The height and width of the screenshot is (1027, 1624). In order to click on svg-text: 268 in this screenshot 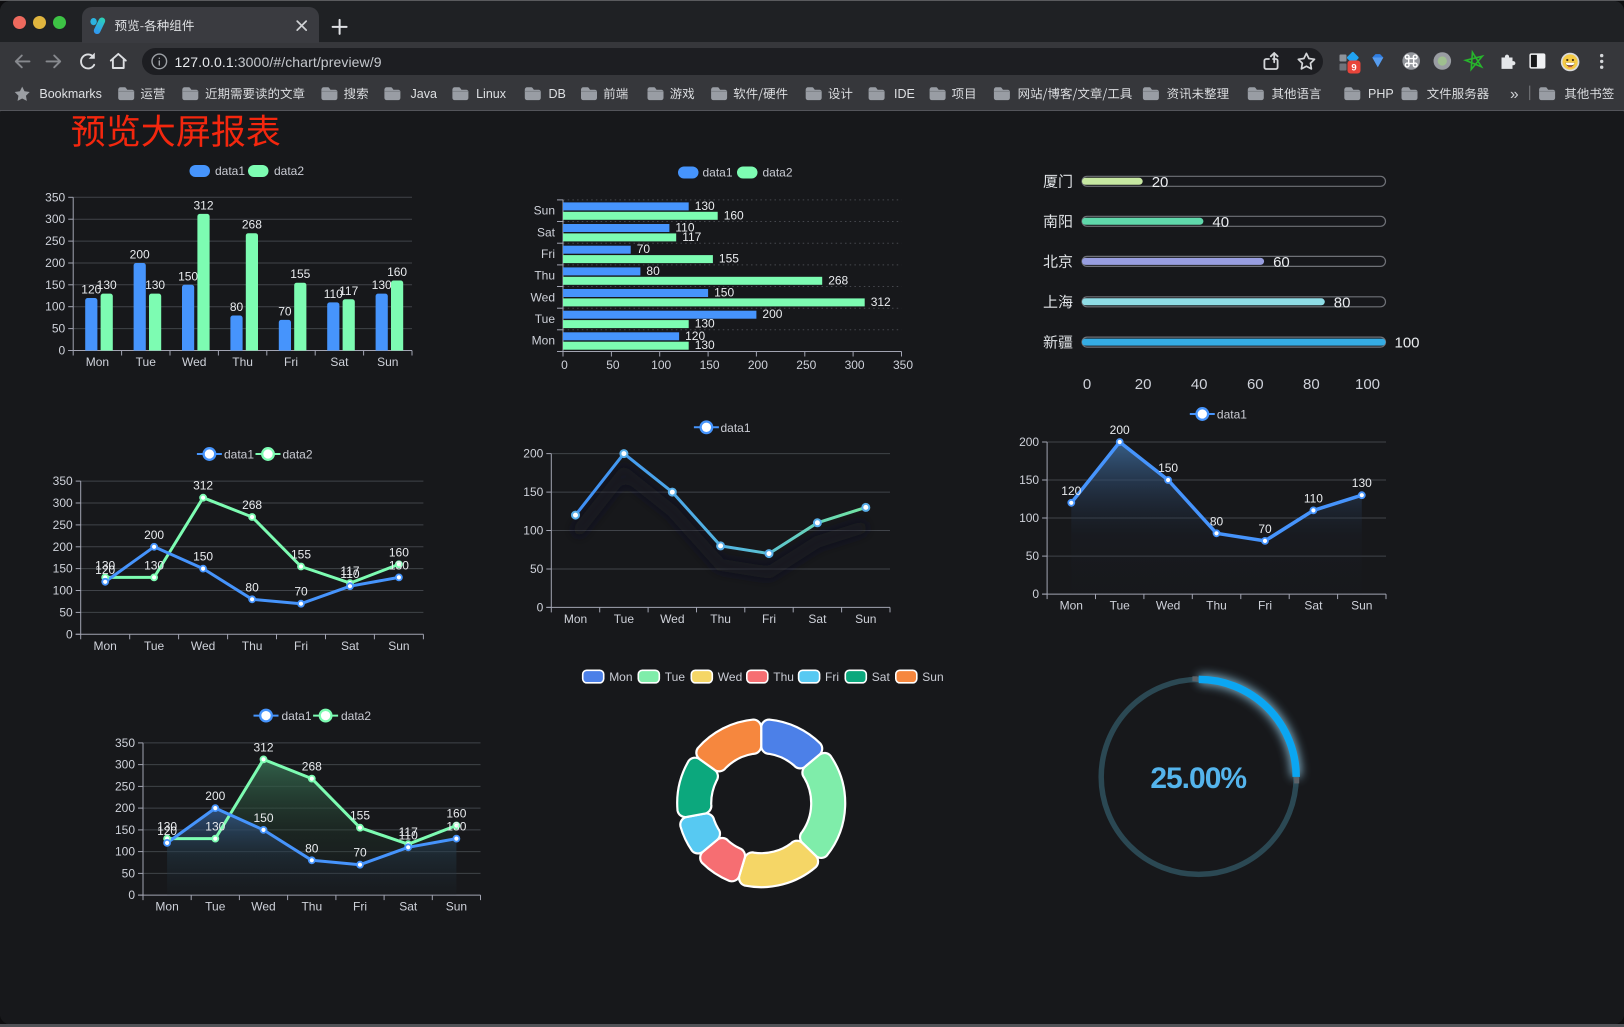, I will do `click(312, 767)`.